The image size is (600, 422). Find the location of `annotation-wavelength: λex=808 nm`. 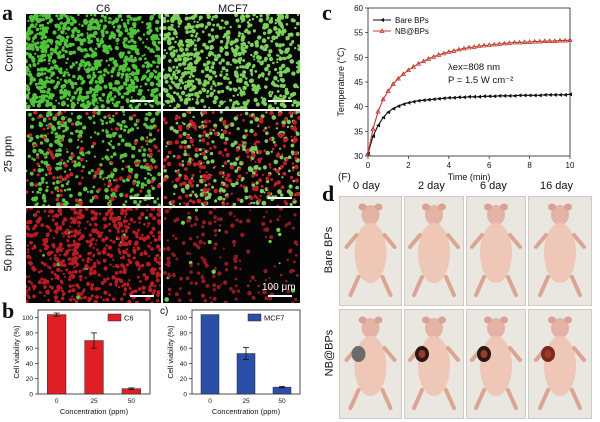

annotation-wavelength: λex=808 nm is located at coordinates (474, 67).